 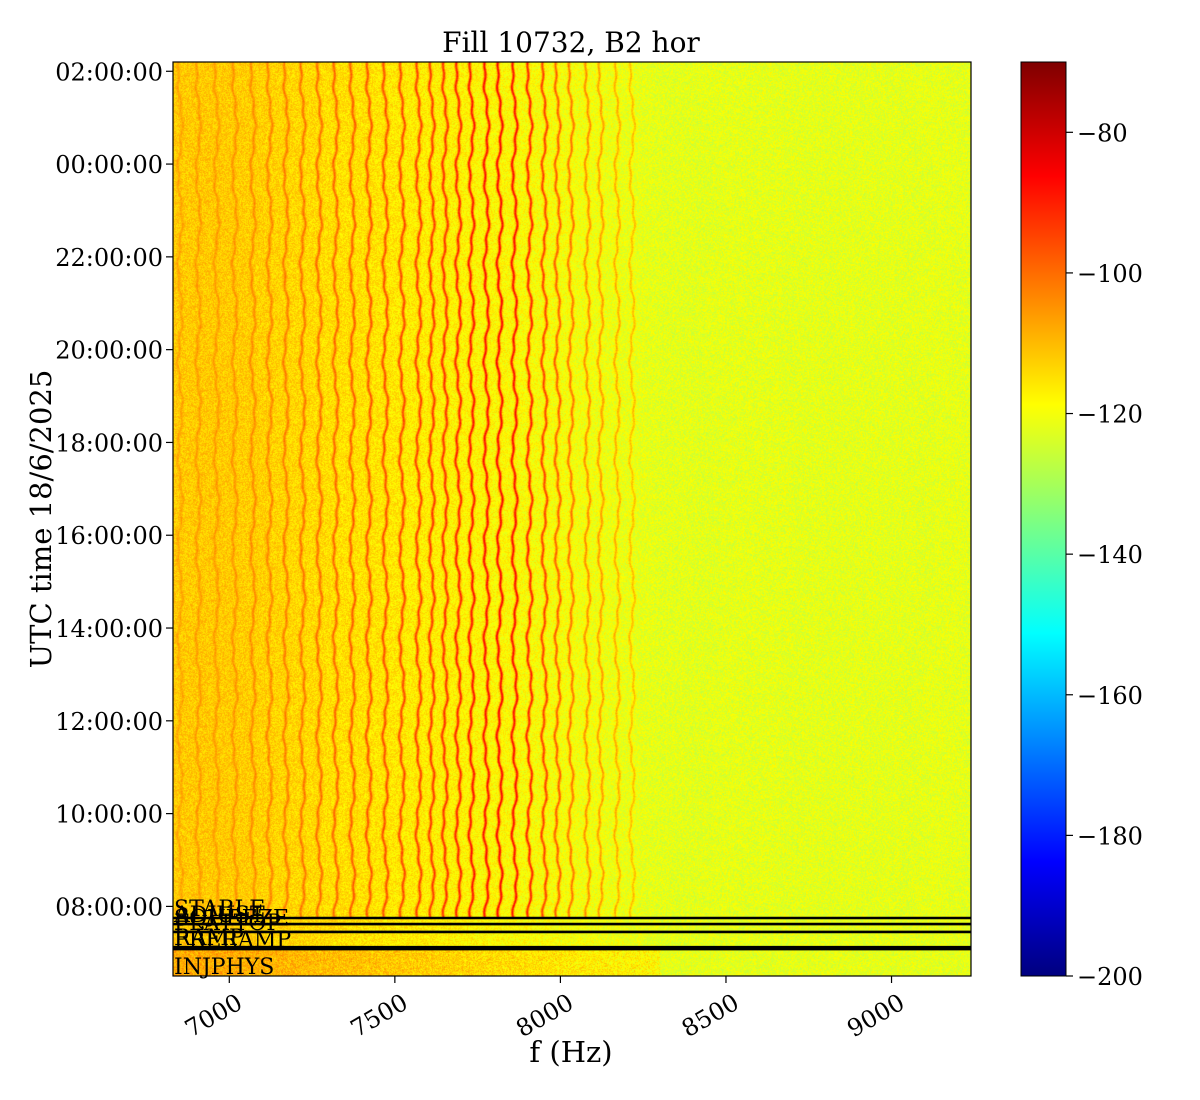 I want to click on colorbar: −80 −100 −120 −140 −160 −180 −200, so click(x=1081, y=526).